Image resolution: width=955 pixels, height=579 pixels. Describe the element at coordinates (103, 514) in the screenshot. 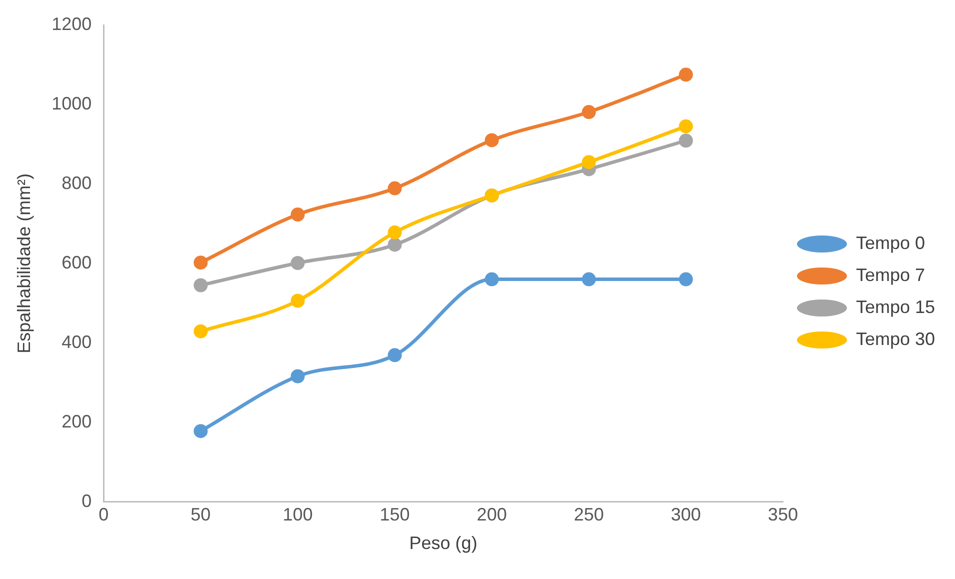

I see `x-tick-label: 0` at that location.